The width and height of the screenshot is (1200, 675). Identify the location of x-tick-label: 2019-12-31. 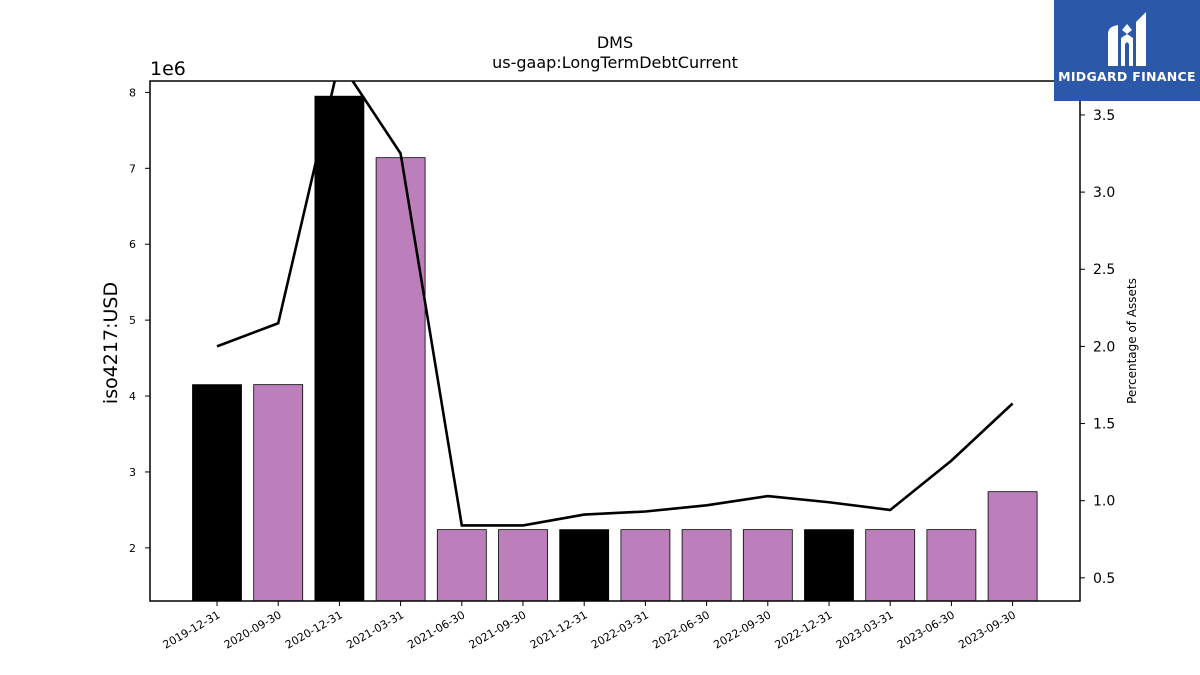
(192, 629).